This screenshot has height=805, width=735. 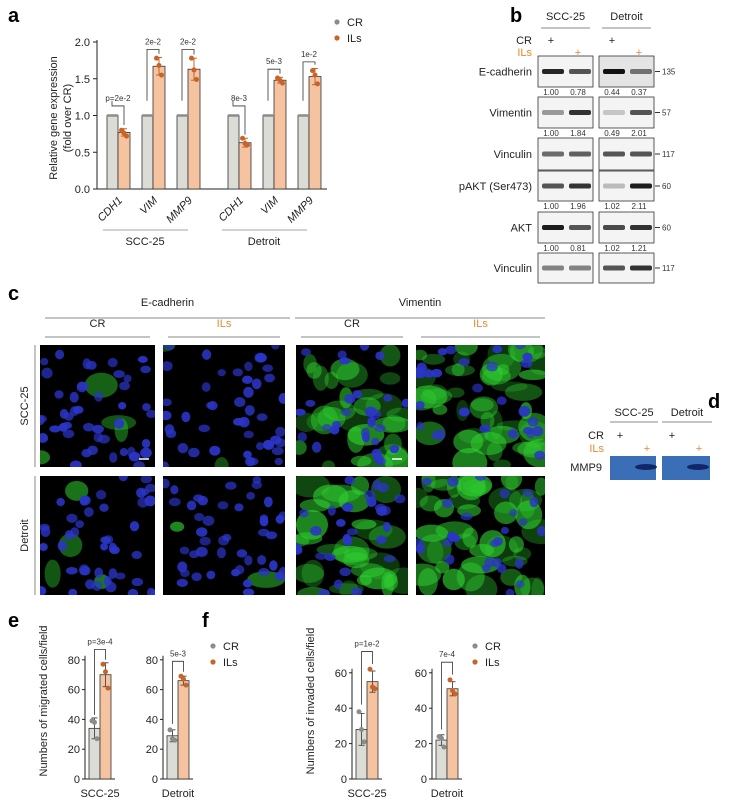 I want to click on quantification-value: 0.78, so click(x=578, y=92).